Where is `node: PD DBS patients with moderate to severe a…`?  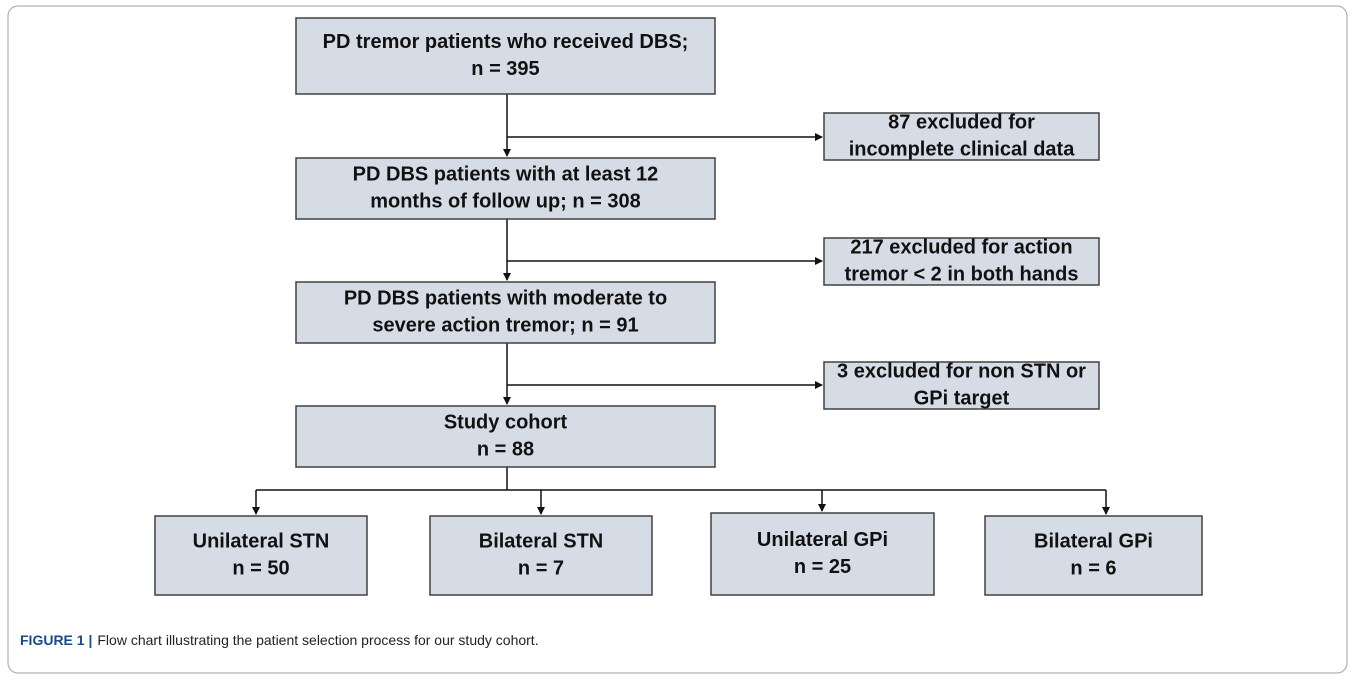
node: PD DBS patients with moderate to severe a… is located at coordinates (505, 312).